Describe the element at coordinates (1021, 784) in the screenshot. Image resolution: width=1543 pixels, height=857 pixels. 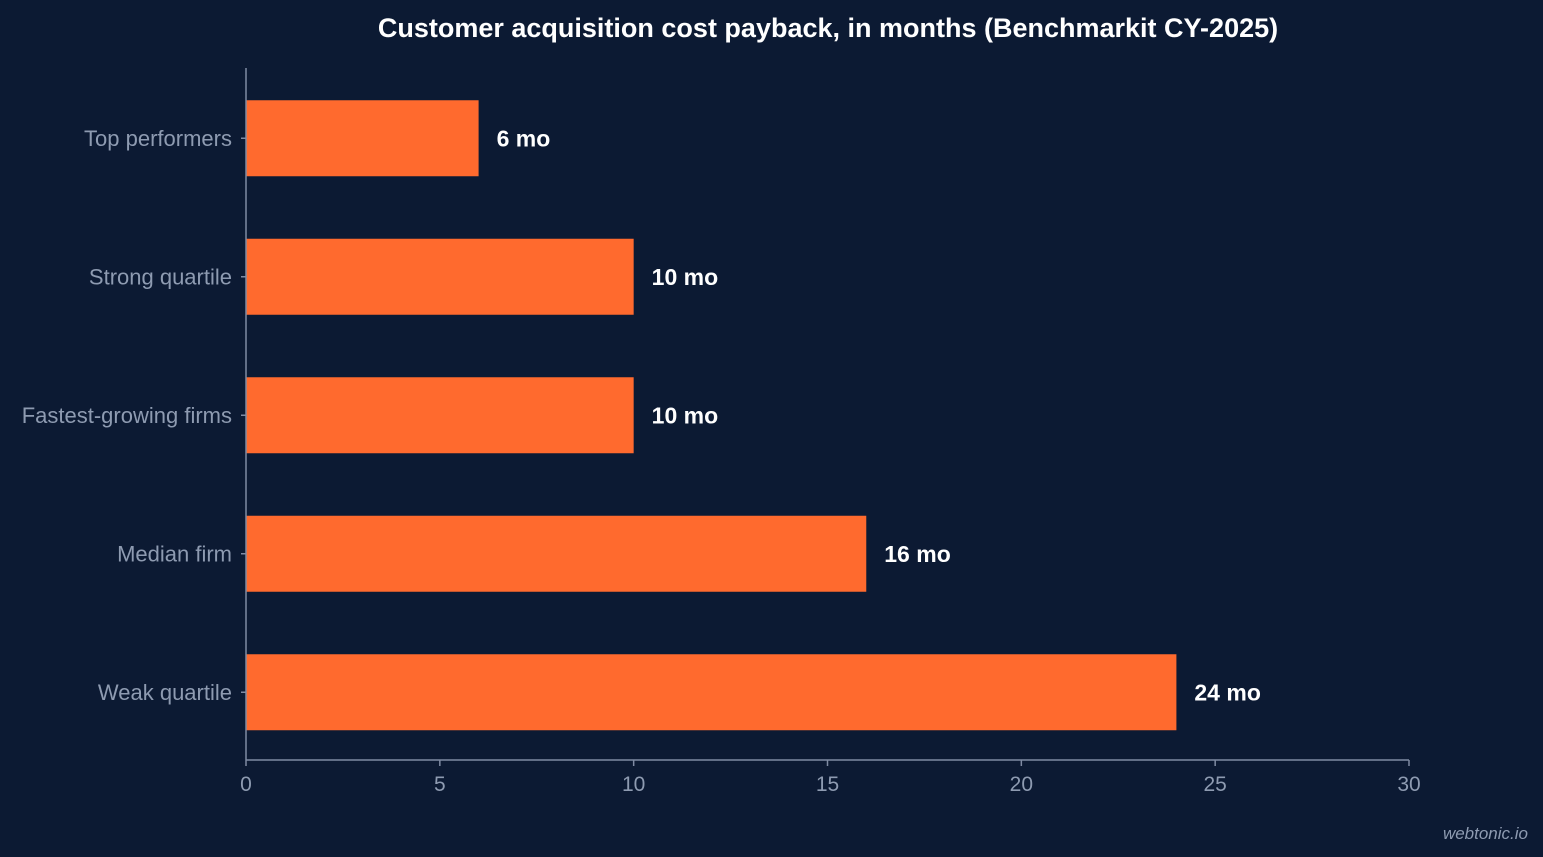
I see `x-tick-label: 20` at that location.